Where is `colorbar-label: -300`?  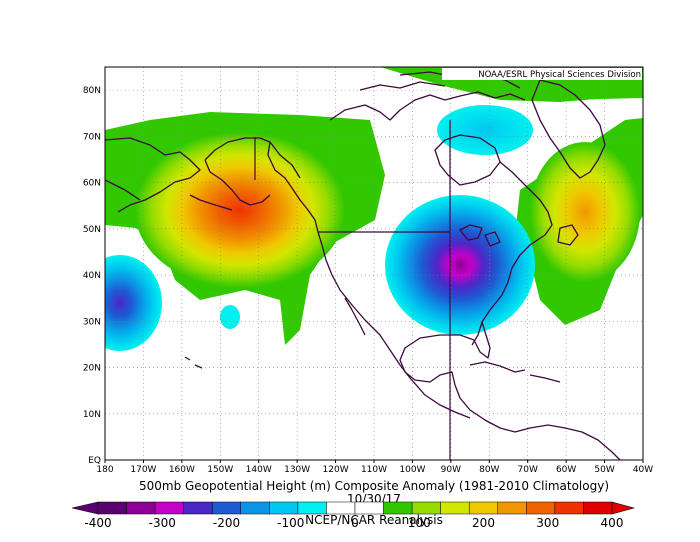
colorbar-label: -300 is located at coordinates (162, 523).